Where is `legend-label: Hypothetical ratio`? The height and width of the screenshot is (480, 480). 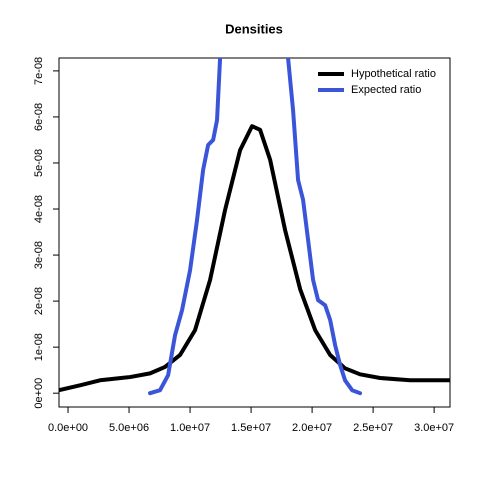
legend-label: Hypothetical ratio is located at coordinates (393, 74).